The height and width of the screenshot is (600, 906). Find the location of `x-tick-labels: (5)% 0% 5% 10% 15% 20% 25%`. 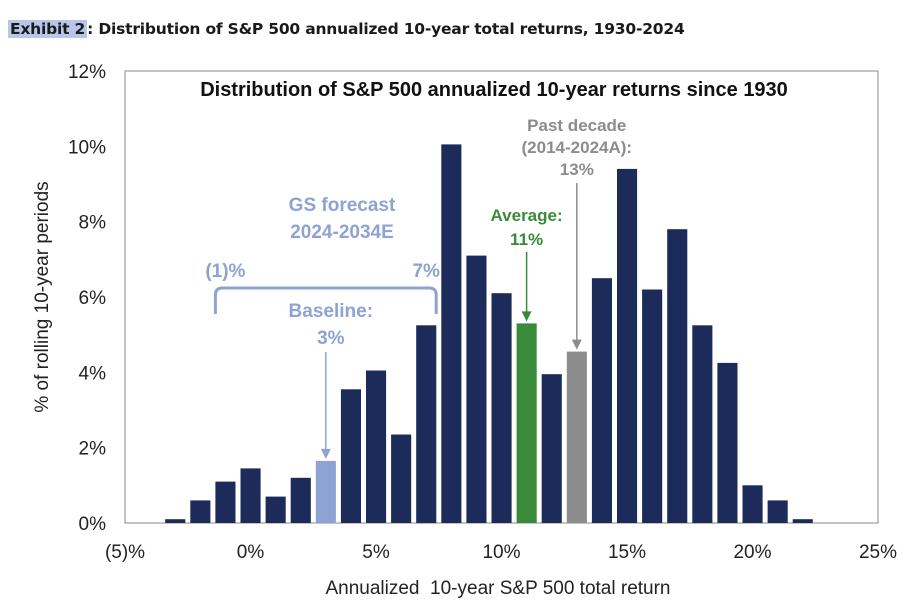

x-tick-labels: (5)% 0% 5% 10% 15% 20% 25% is located at coordinates (501, 552).